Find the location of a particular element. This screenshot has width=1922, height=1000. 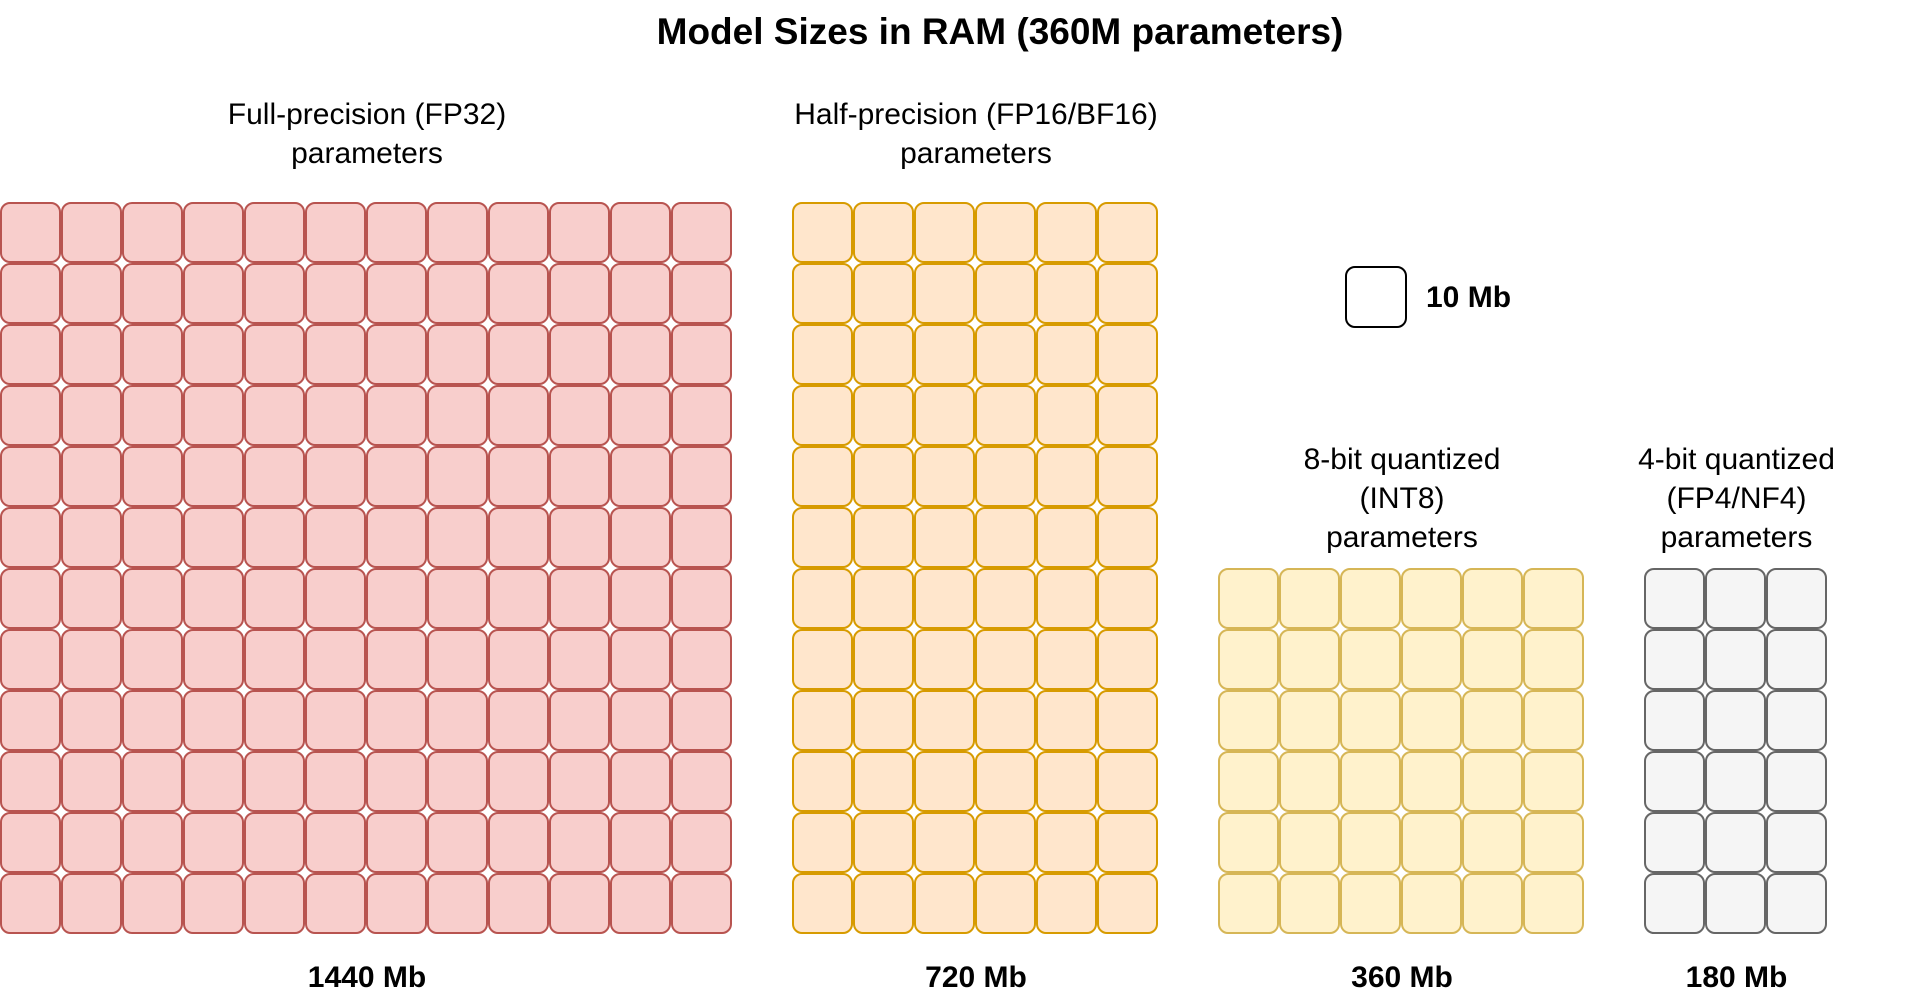

group-int8: 8-bit quantized (INT8) parameters 360 Mb is located at coordinates (1401, 718).